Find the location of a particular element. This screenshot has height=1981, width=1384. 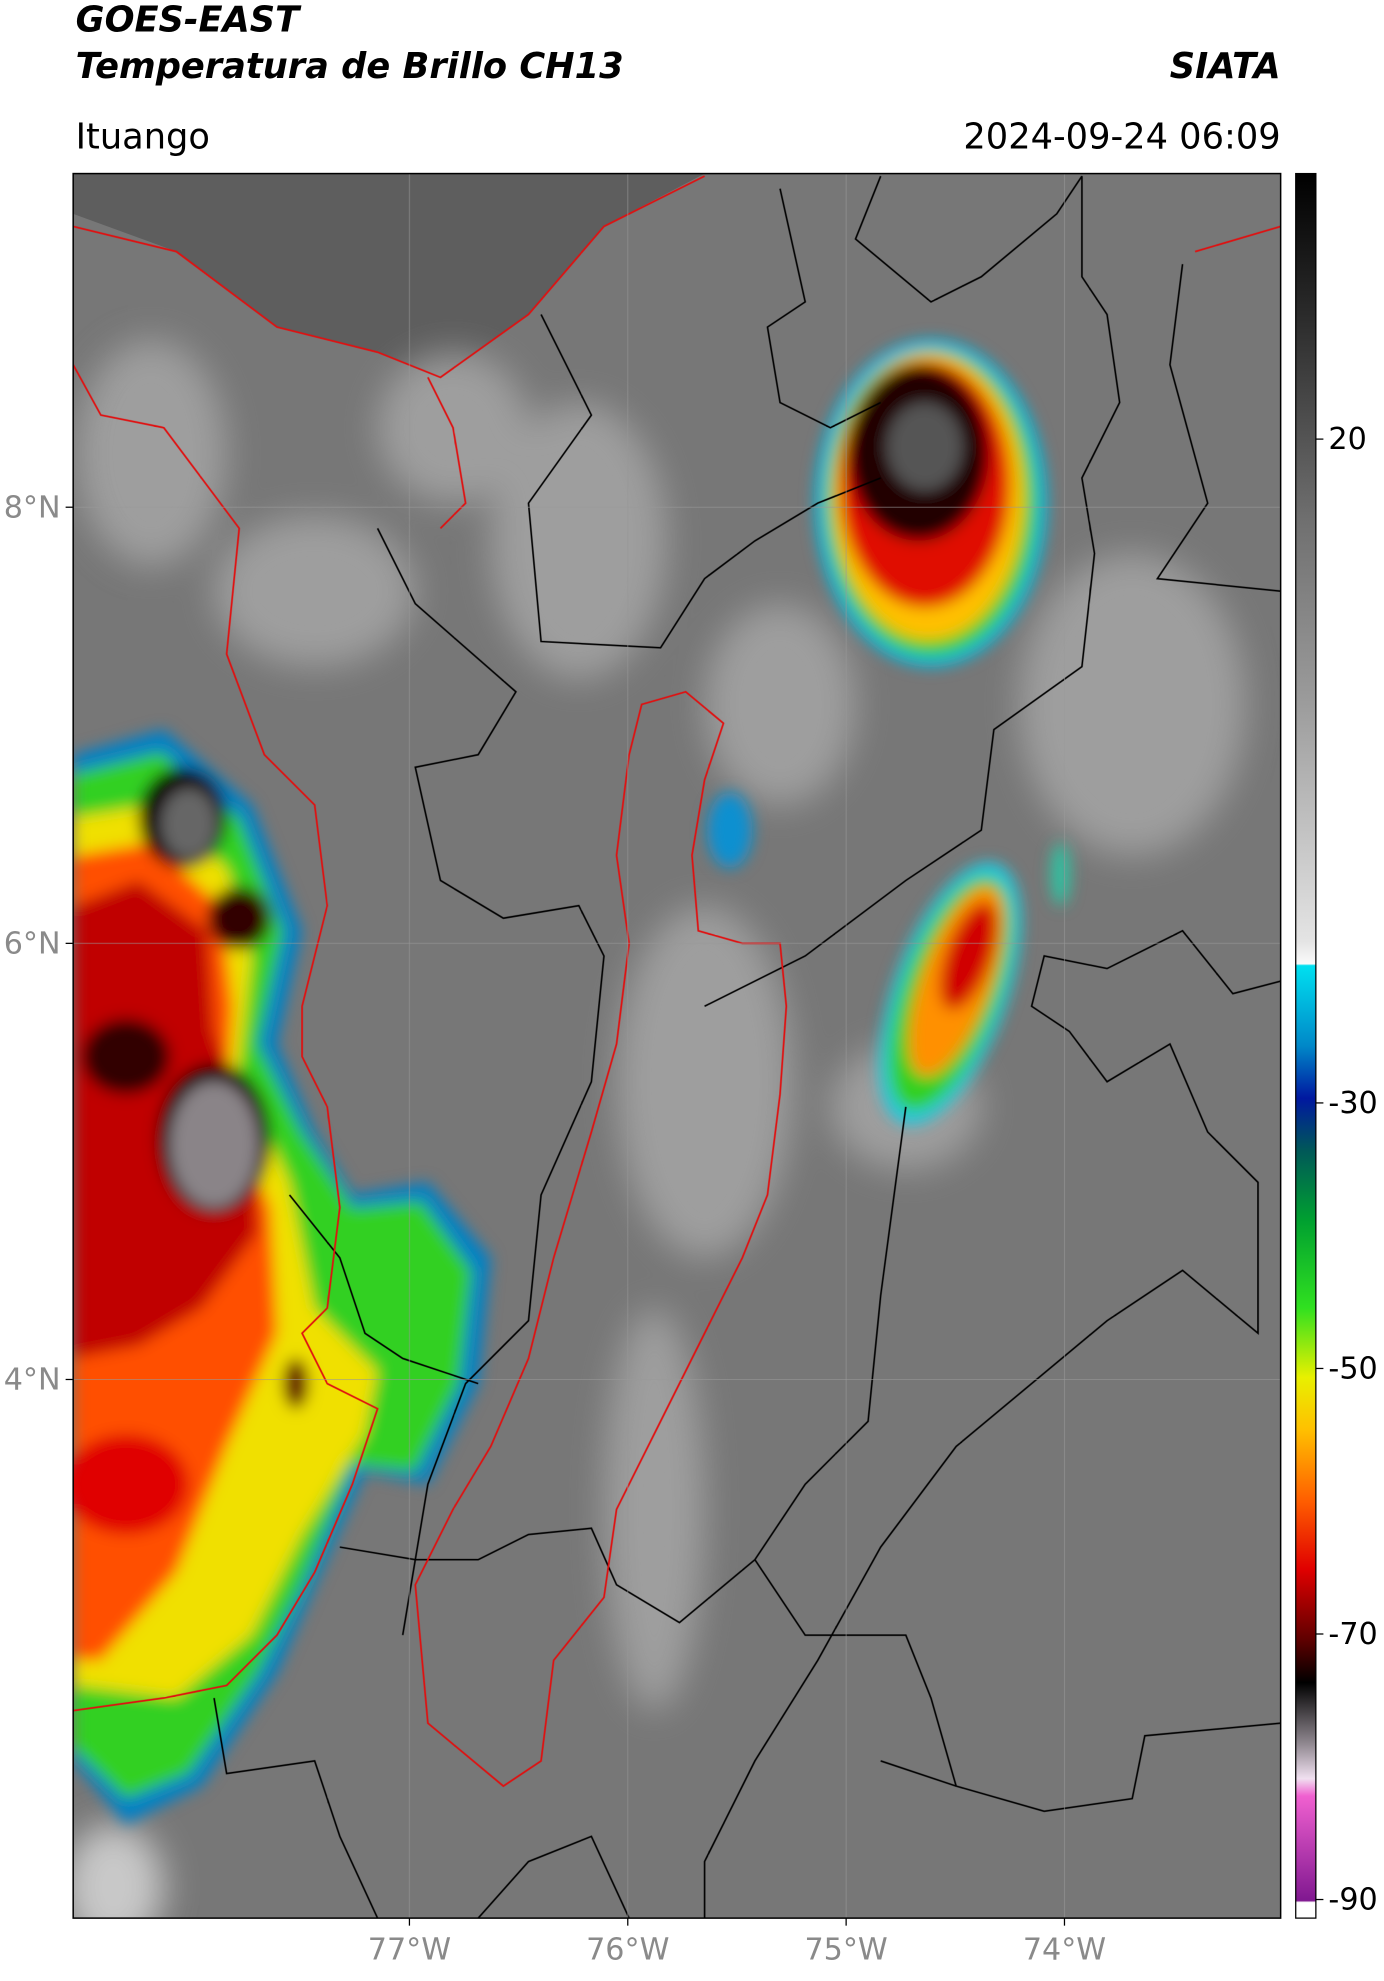

lon-label: 75°W is located at coordinates (845, 1950).